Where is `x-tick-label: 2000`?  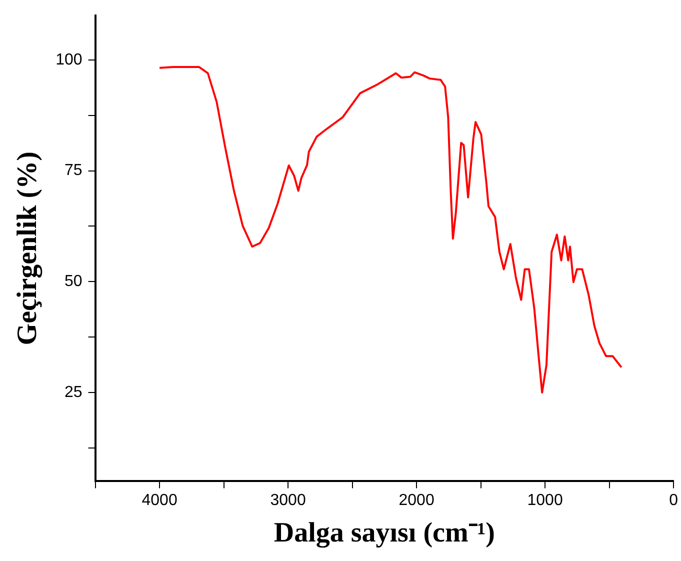 x-tick-label: 2000 is located at coordinates (416, 501).